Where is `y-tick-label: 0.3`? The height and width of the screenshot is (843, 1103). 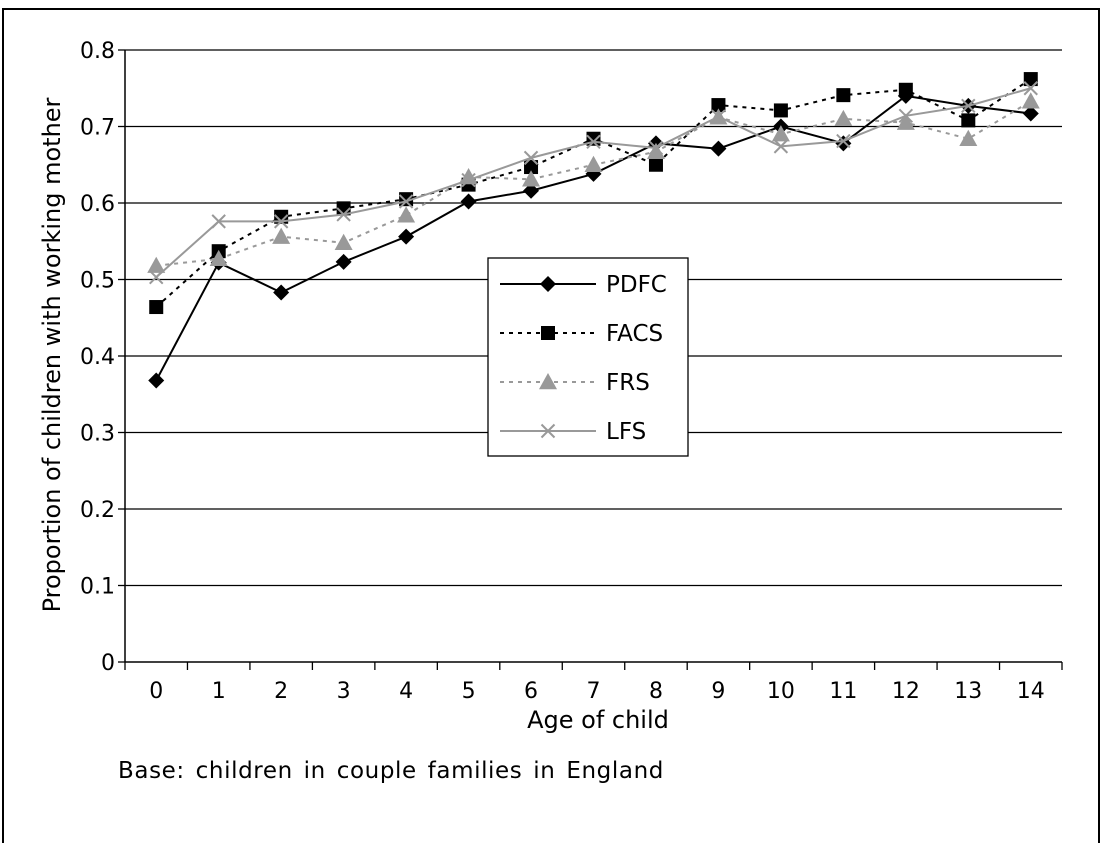 y-tick-label: 0.3 is located at coordinates (97, 434).